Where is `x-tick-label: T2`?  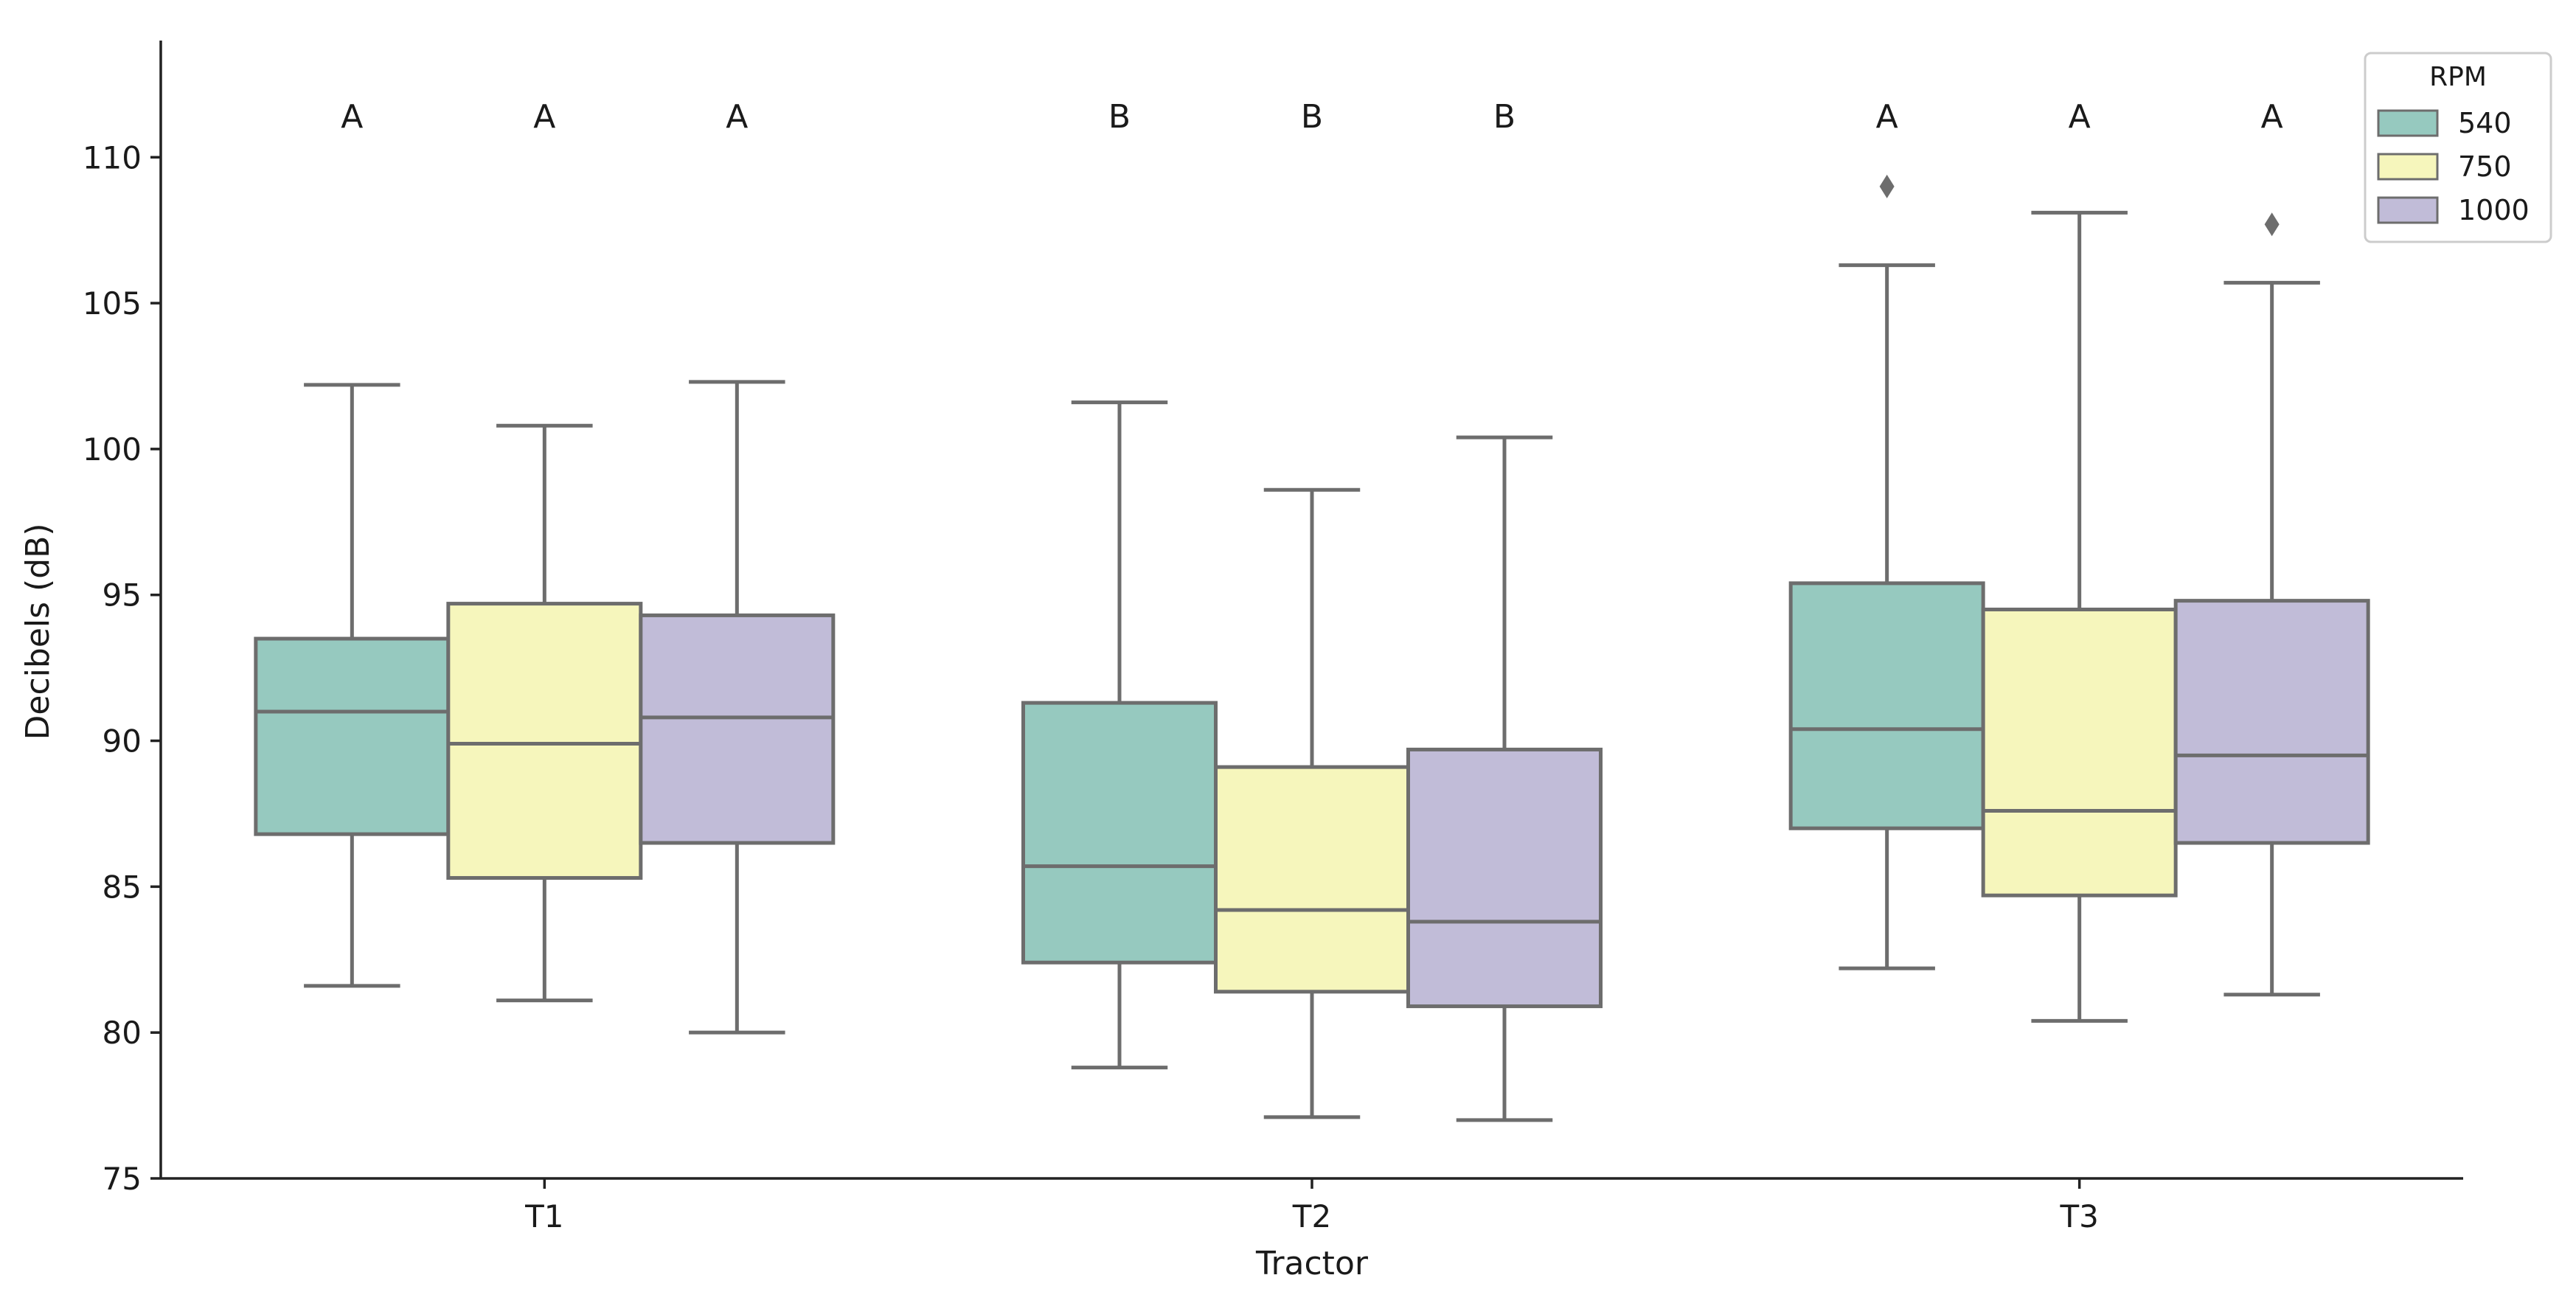 x-tick-label: T2 is located at coordinates (1311, 1216).